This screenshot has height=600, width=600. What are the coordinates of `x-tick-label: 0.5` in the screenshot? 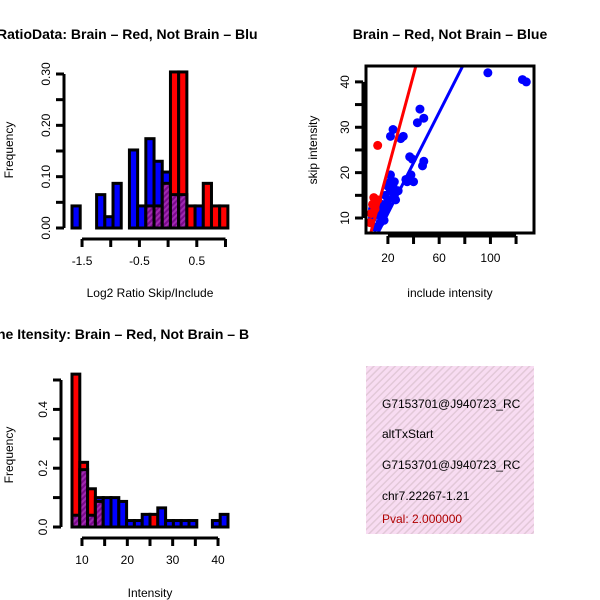 It's located at (196, 261).